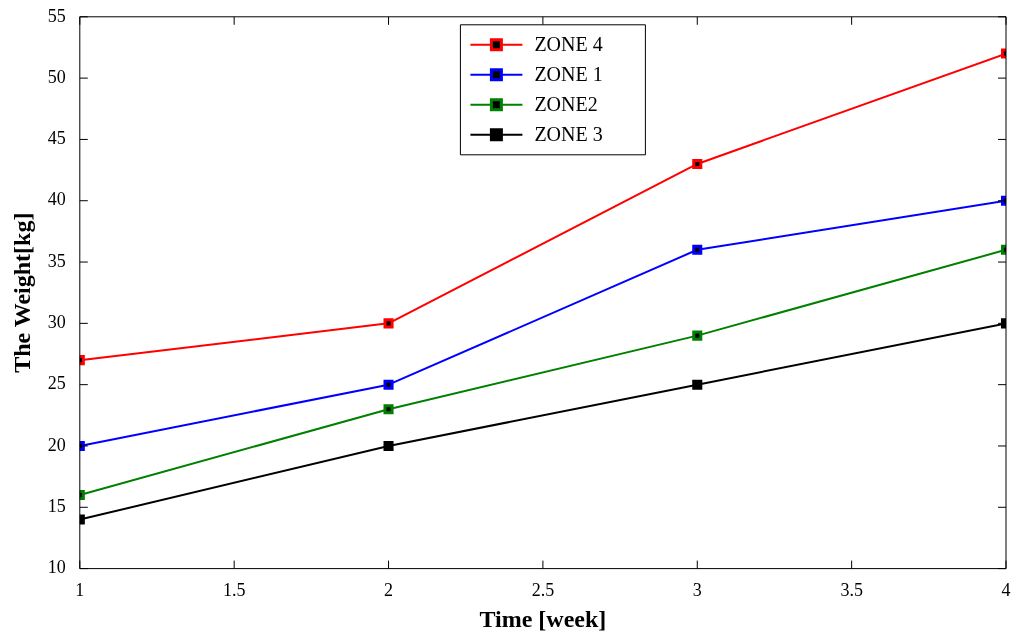  I want to click on y-tick-label: 30, so click(56, 322).